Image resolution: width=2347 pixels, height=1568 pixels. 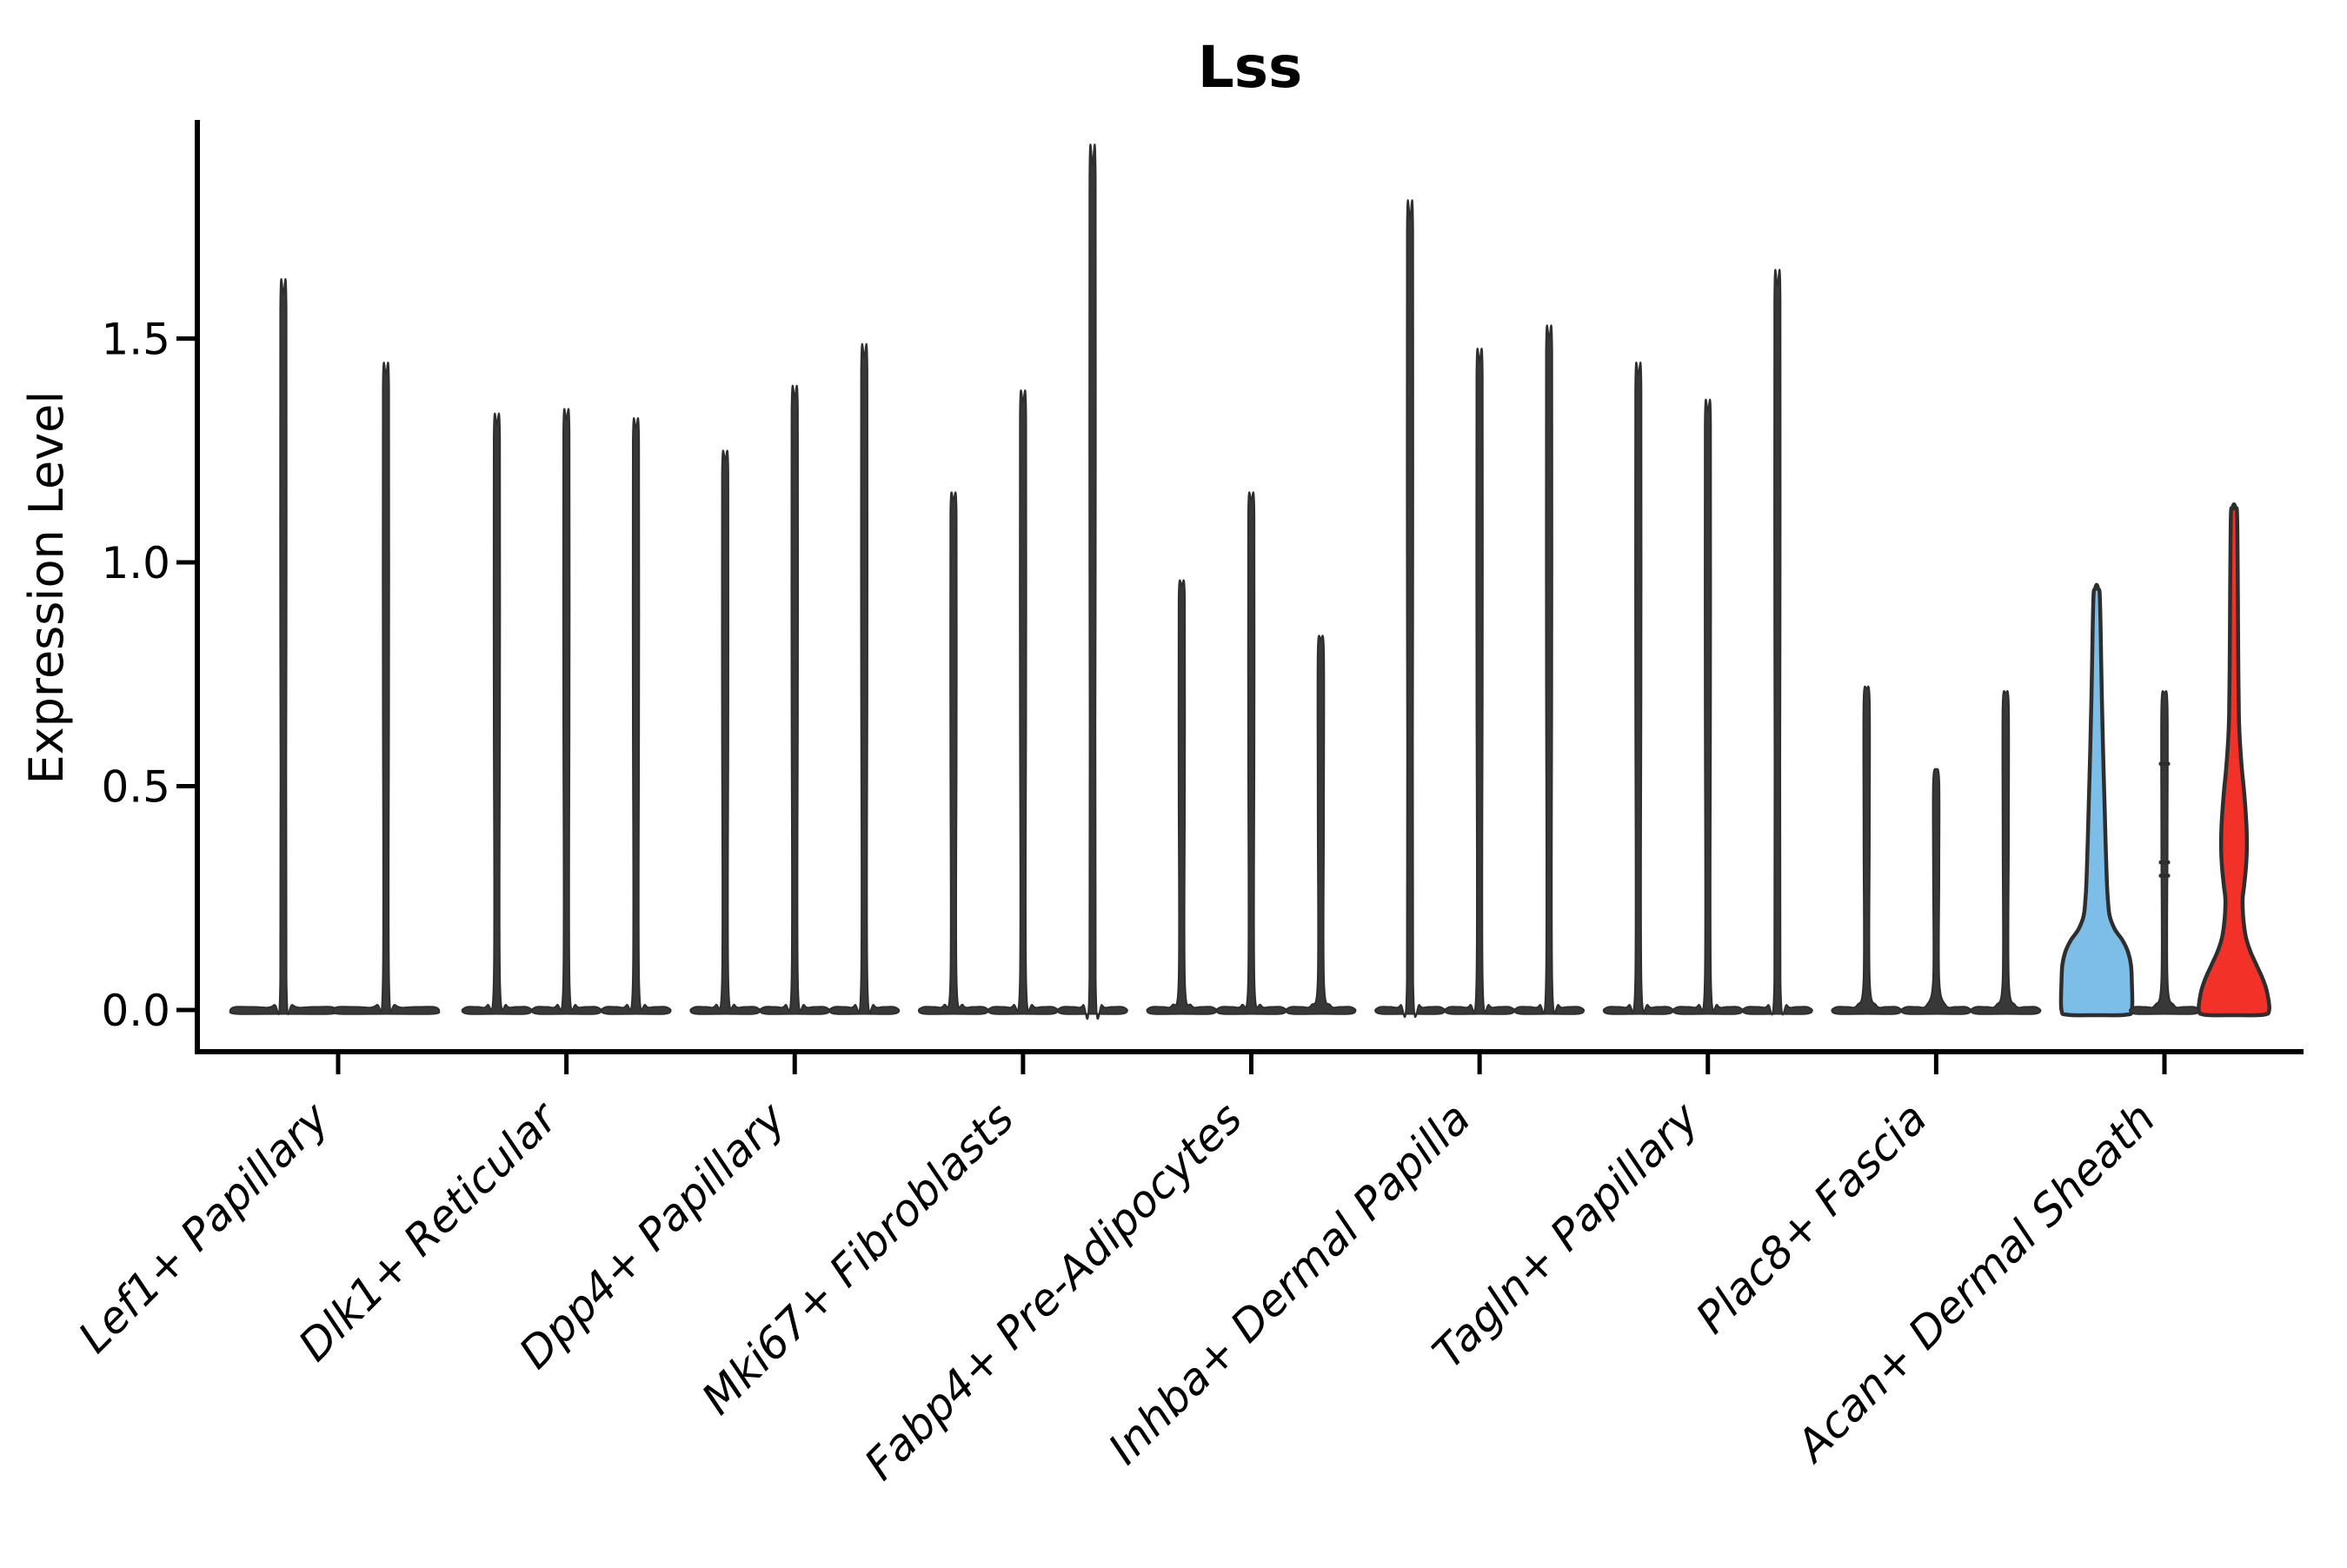 I want to click on x-tick-label: Inhba+ Dermal Papilla, so click(x=1289, y=1283).